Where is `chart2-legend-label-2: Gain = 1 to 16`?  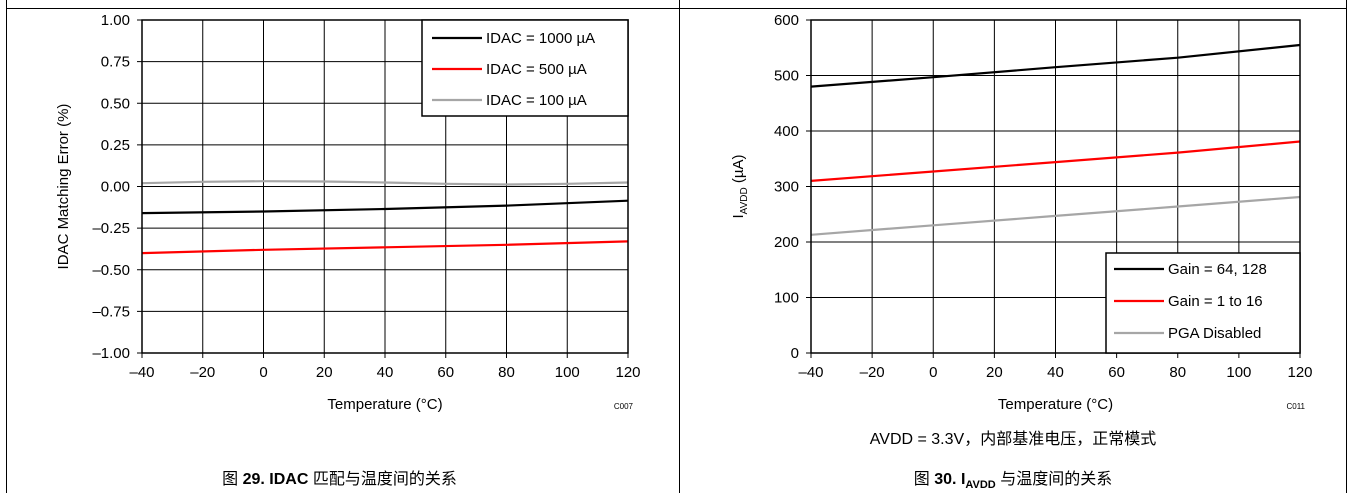 chart2-legend-label-2: Gain = 1 to 16 is located at coordinates (1215, 301).